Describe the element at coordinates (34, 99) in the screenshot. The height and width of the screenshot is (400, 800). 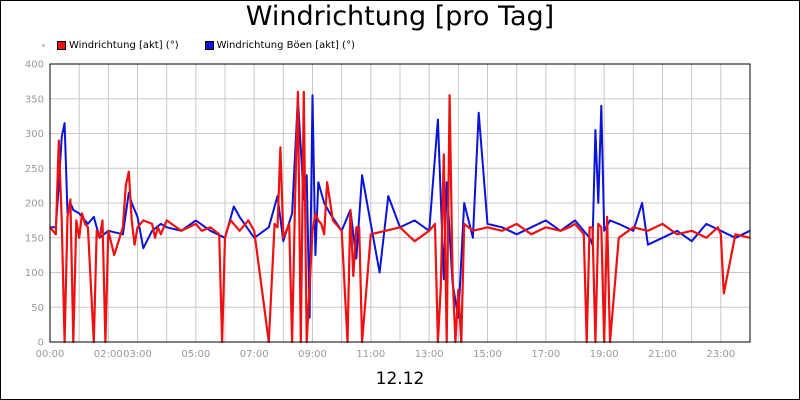
I see `y-tick-label: 350` at that location.